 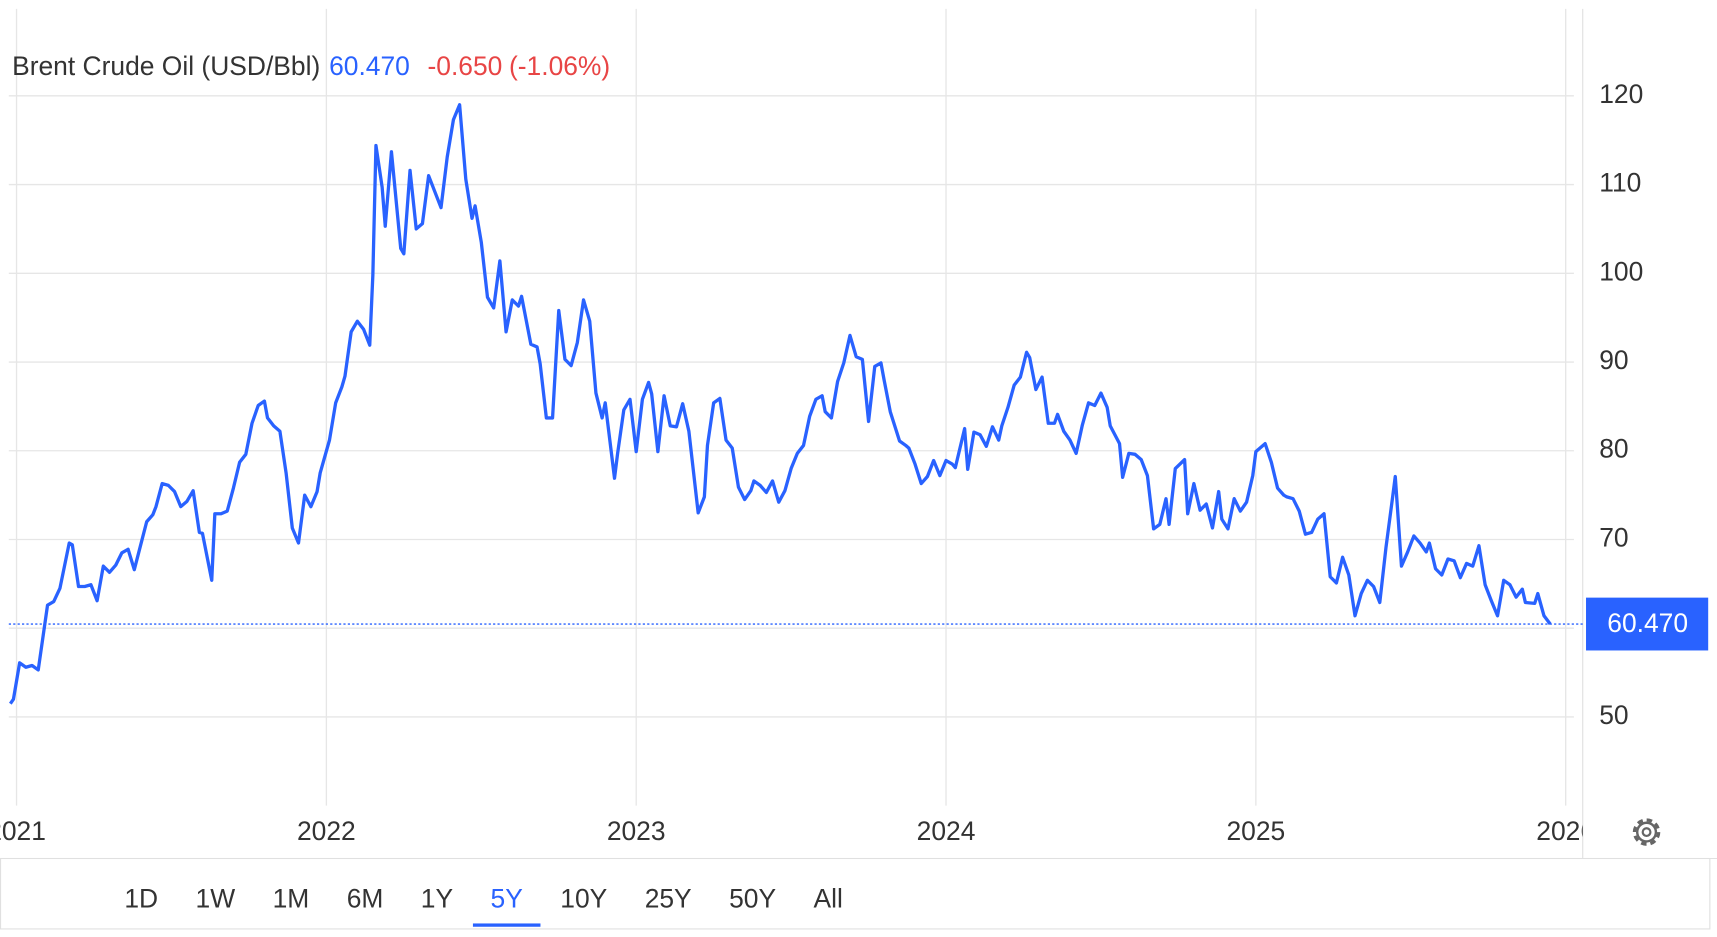 I want to click on y-tick-label: 70, so click(x=1613, y=537).